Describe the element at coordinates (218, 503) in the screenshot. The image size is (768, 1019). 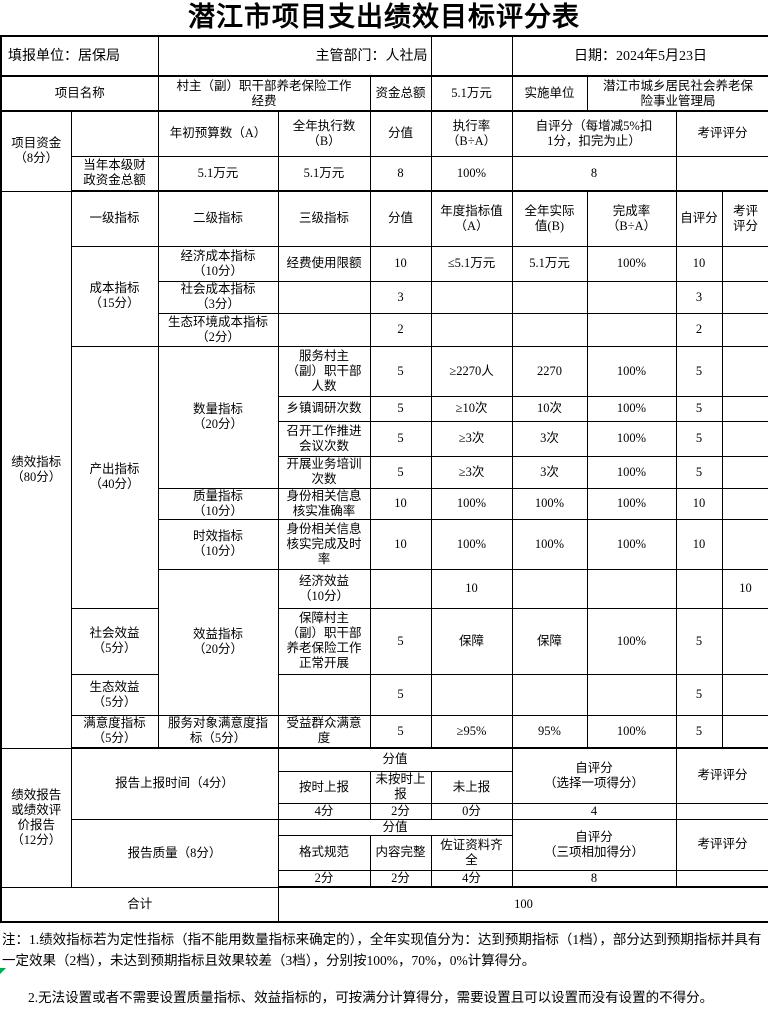
I see `perf-lv2-quality: 质量指标 （10分）` at that location.